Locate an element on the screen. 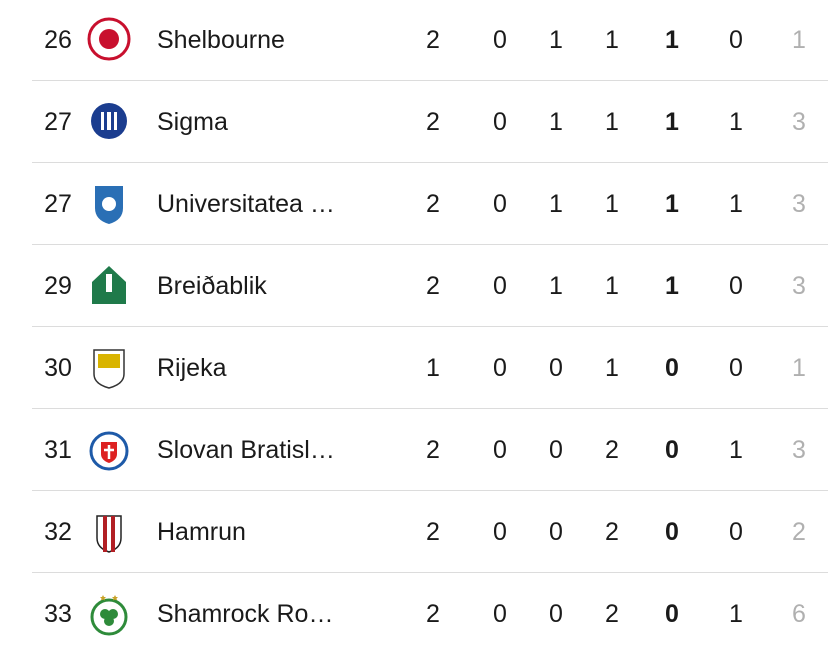  team-name: Rijeka is located at coordinates (192, 368).